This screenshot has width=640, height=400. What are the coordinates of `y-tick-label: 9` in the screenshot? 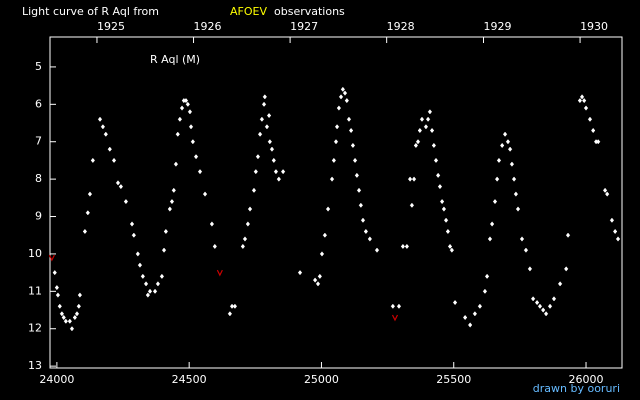 It's located at (38, 216).